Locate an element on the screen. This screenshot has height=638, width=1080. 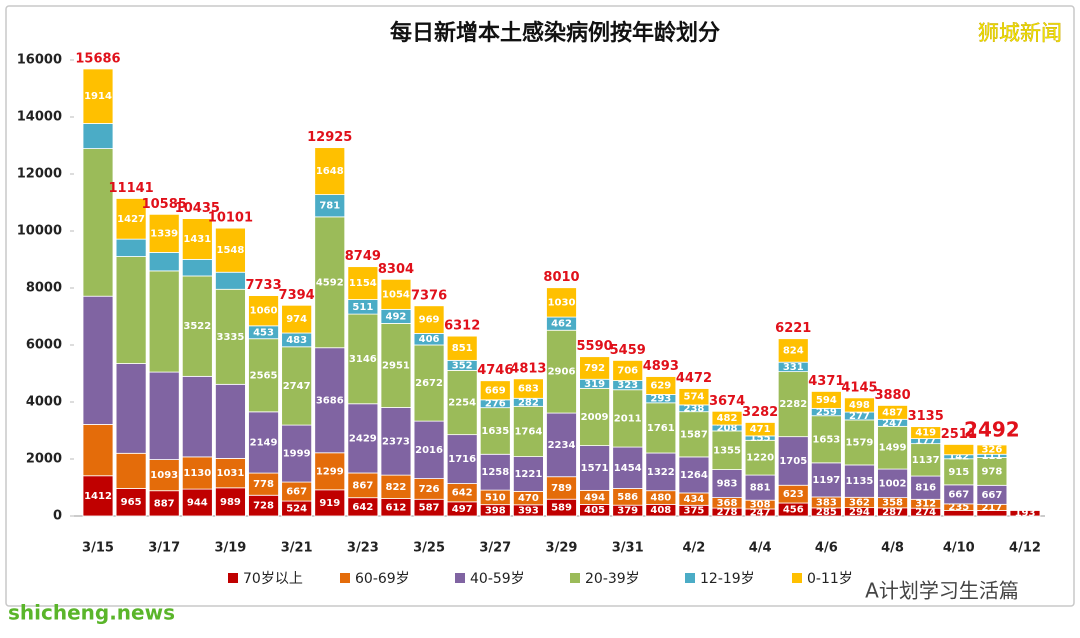
x-tick-label: 3/25 is located at coordinates (429, 548).